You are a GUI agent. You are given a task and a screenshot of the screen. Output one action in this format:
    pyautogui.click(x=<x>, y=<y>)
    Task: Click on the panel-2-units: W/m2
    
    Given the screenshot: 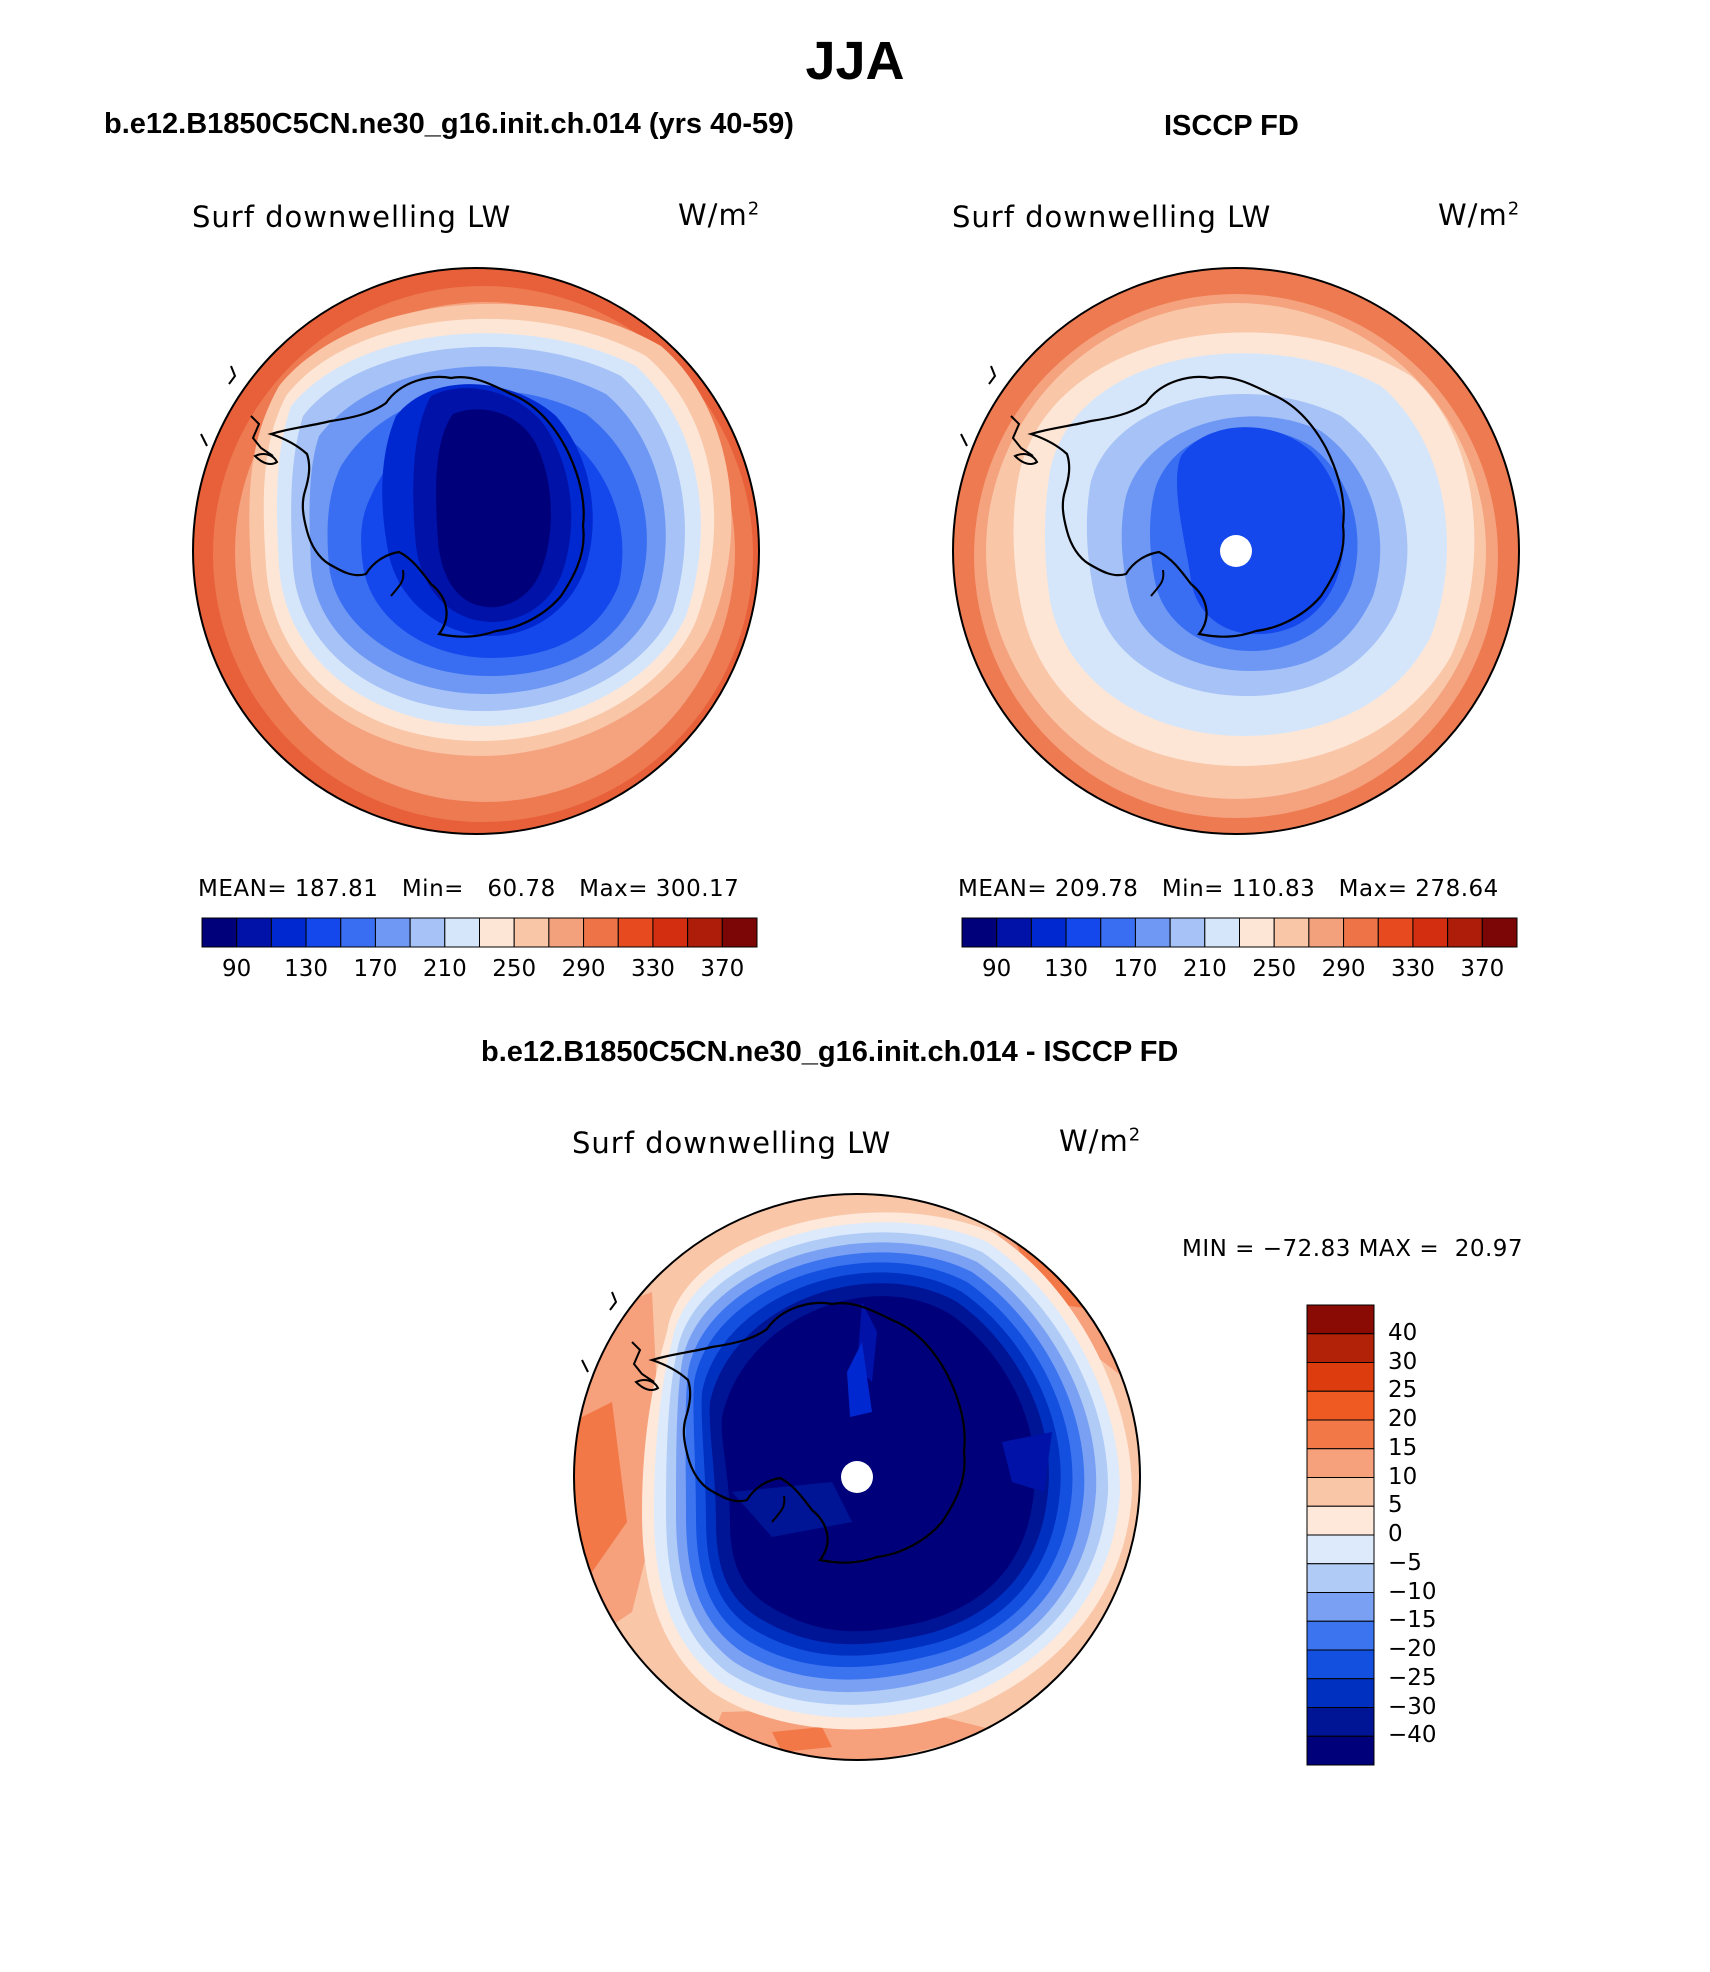 What is the action you would take?
    pyautogui.click(x=1479, y=215)
    